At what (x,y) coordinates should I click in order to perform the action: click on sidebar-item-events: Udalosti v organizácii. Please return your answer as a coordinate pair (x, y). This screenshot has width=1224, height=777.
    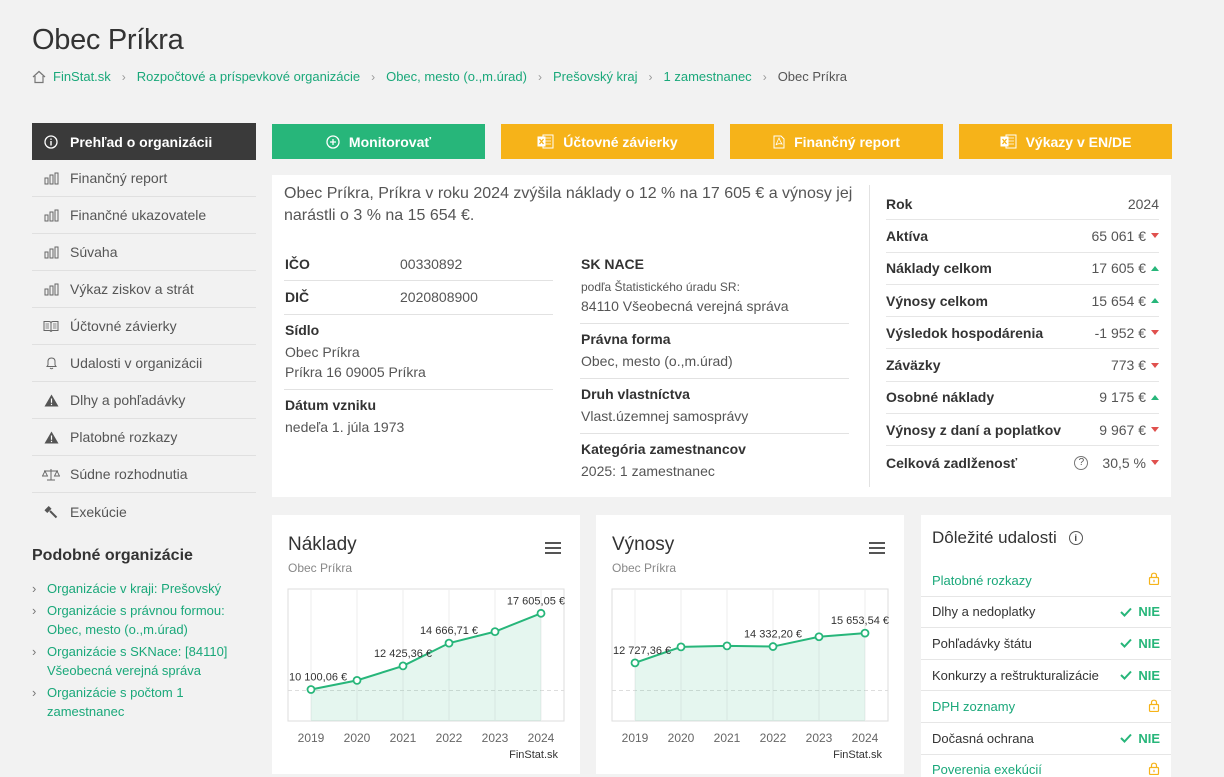
    Looking at the image, I should click on (144, 363).